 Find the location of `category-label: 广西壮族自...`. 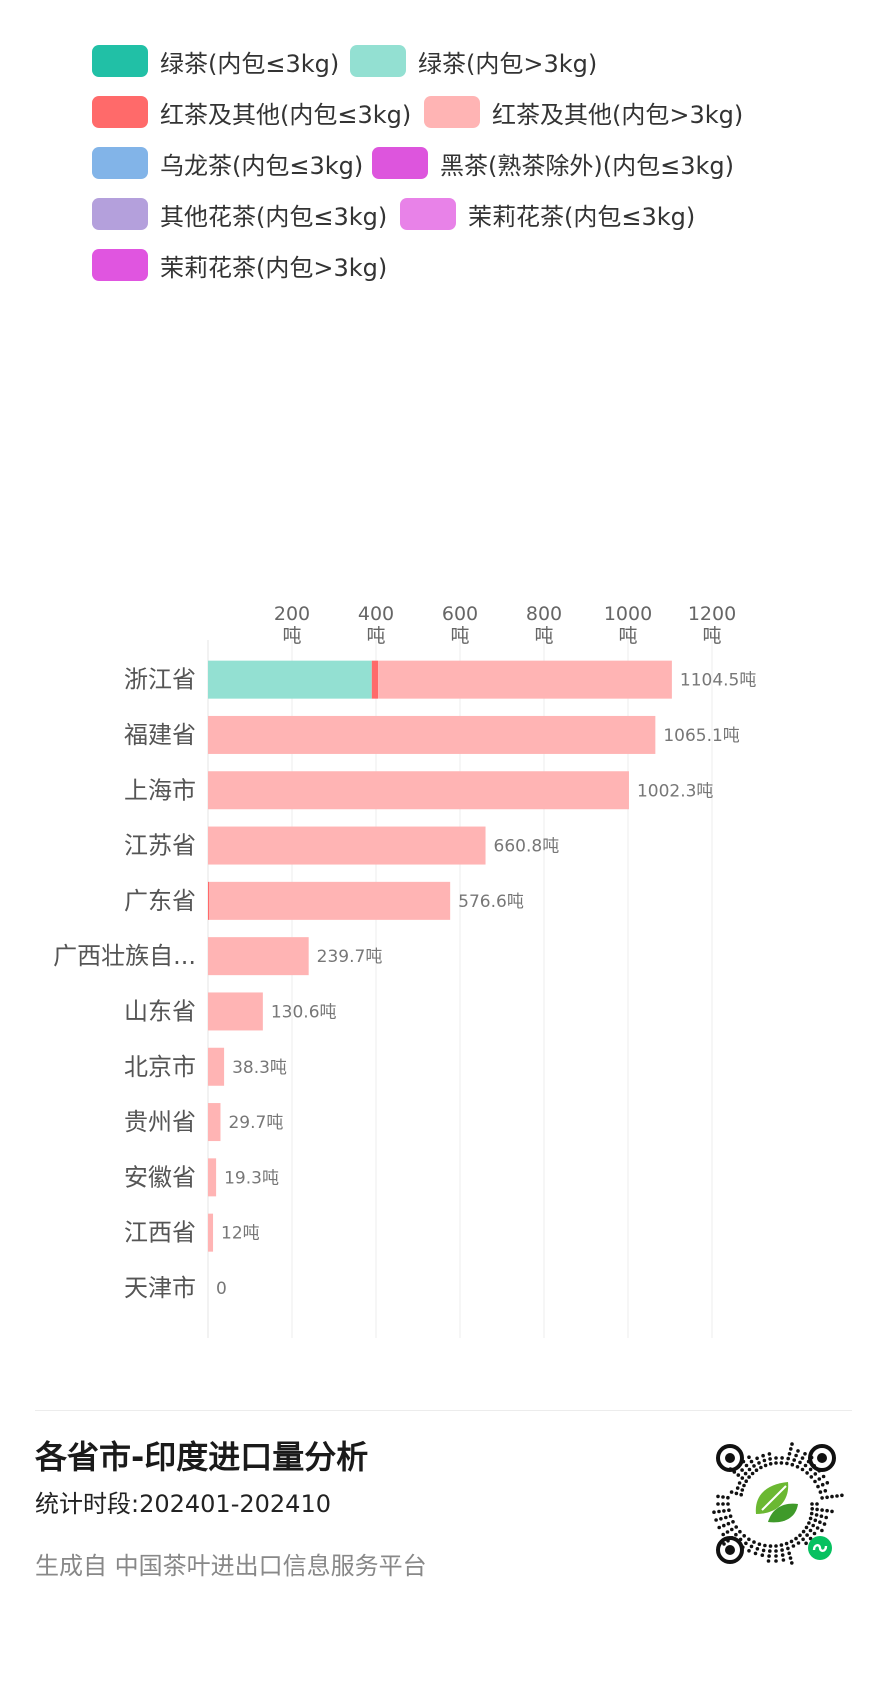

category-label: 广西壮族自... is located at coordinates (124, 956).